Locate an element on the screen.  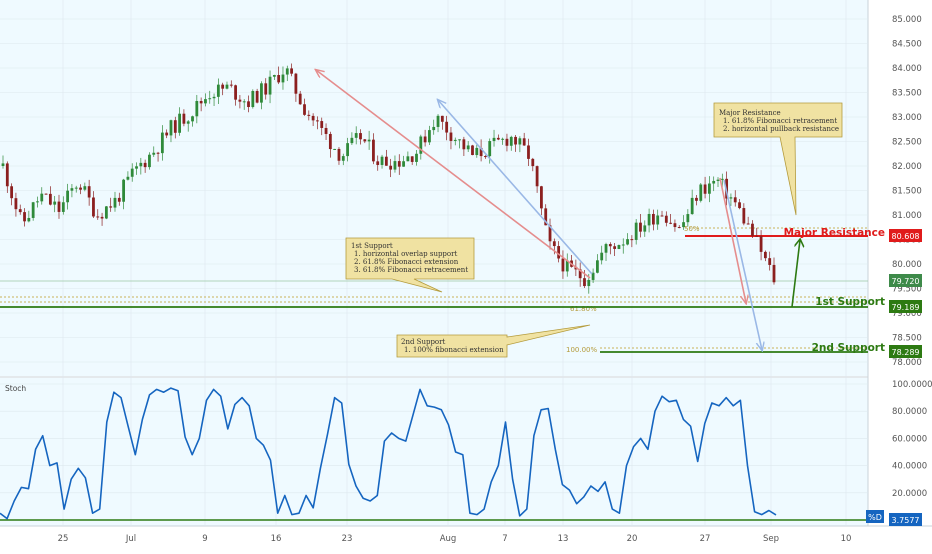
price-tick-label: 82.000 is located at coordinates (907, 167).